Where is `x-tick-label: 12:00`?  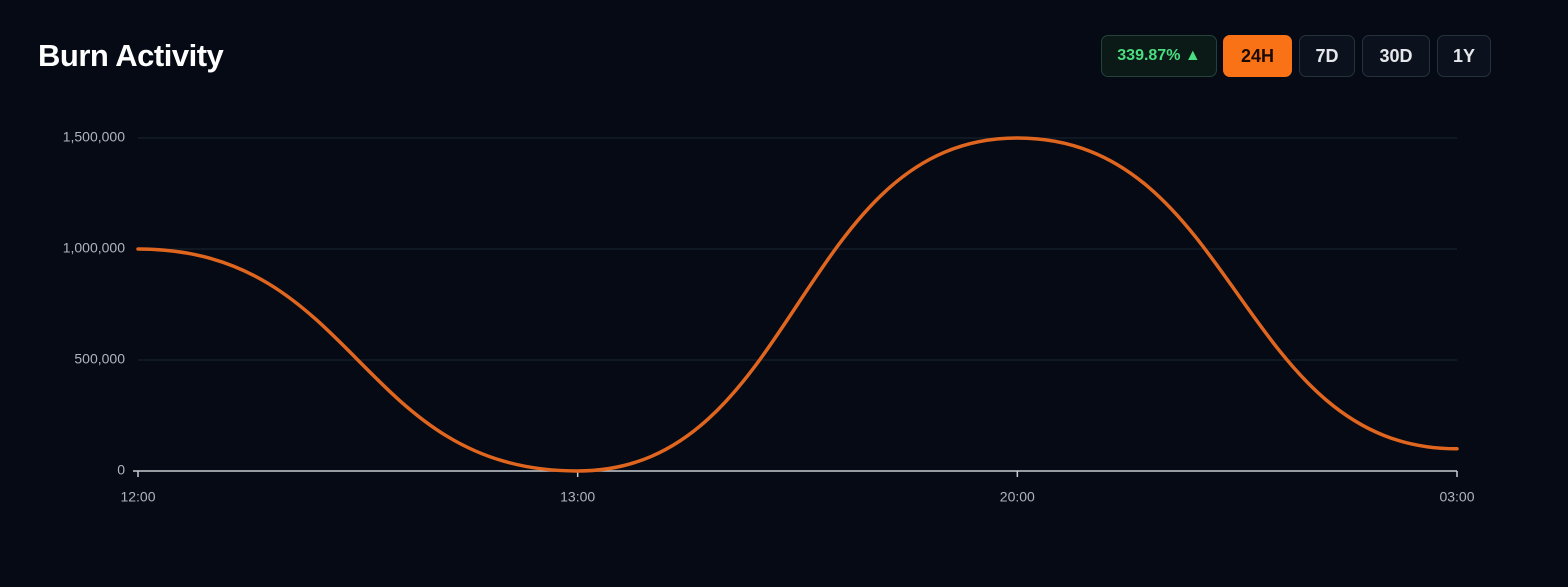
x-tick-label: 12:00 is located at coordinates (137, 497).